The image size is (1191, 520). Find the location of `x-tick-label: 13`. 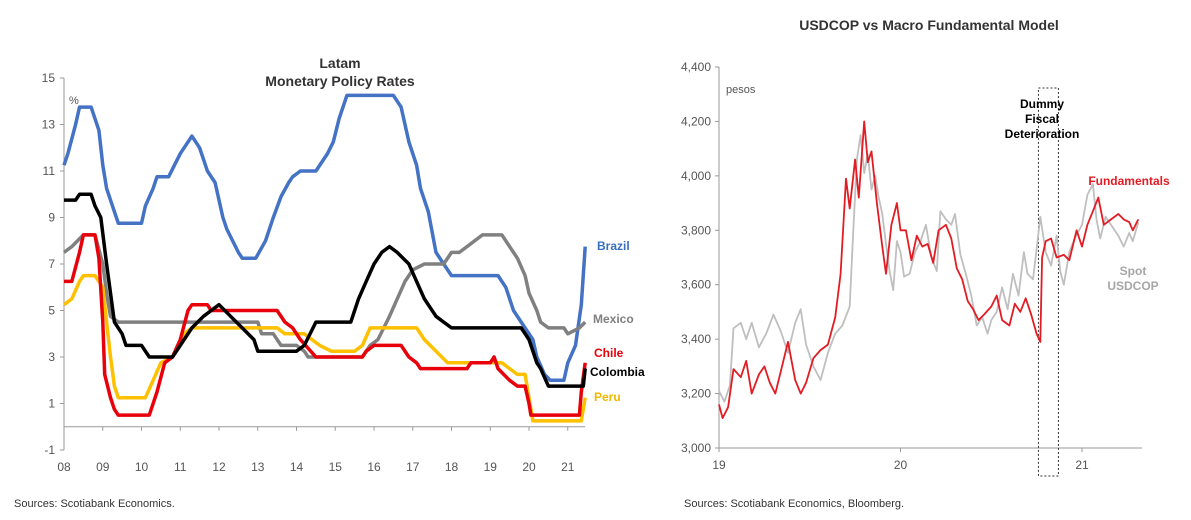

x-tick-label: 13 is located at coordinates (258, 467).